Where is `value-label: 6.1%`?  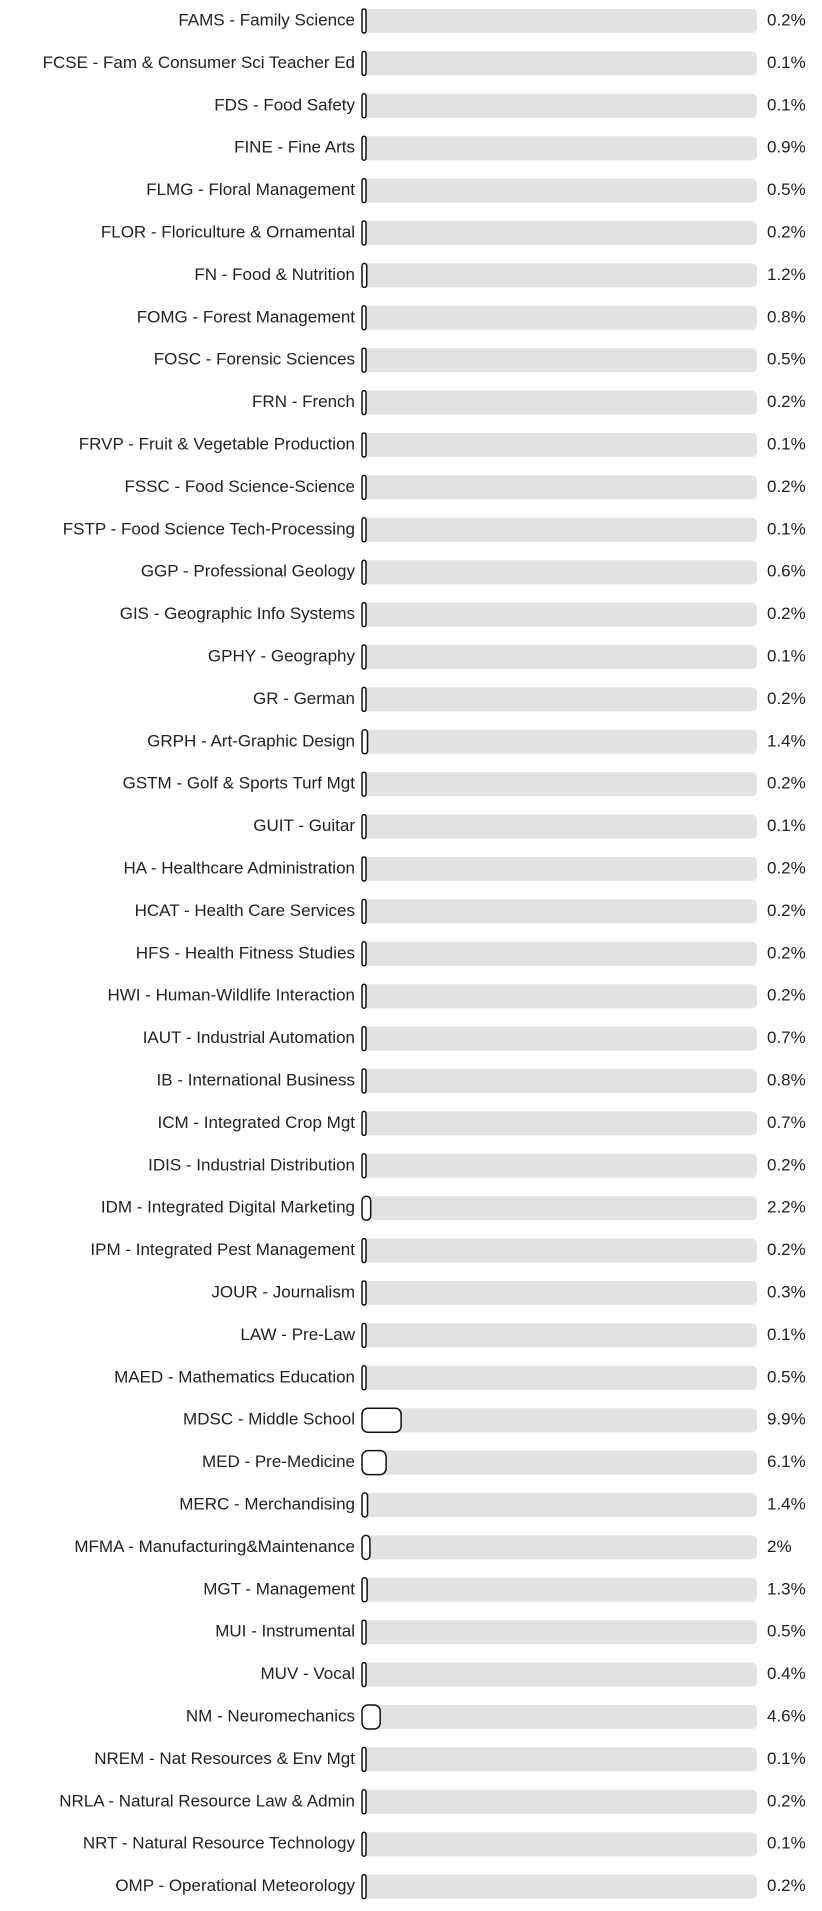 value-label: 6.1% is located at coordinates (786, 1461).